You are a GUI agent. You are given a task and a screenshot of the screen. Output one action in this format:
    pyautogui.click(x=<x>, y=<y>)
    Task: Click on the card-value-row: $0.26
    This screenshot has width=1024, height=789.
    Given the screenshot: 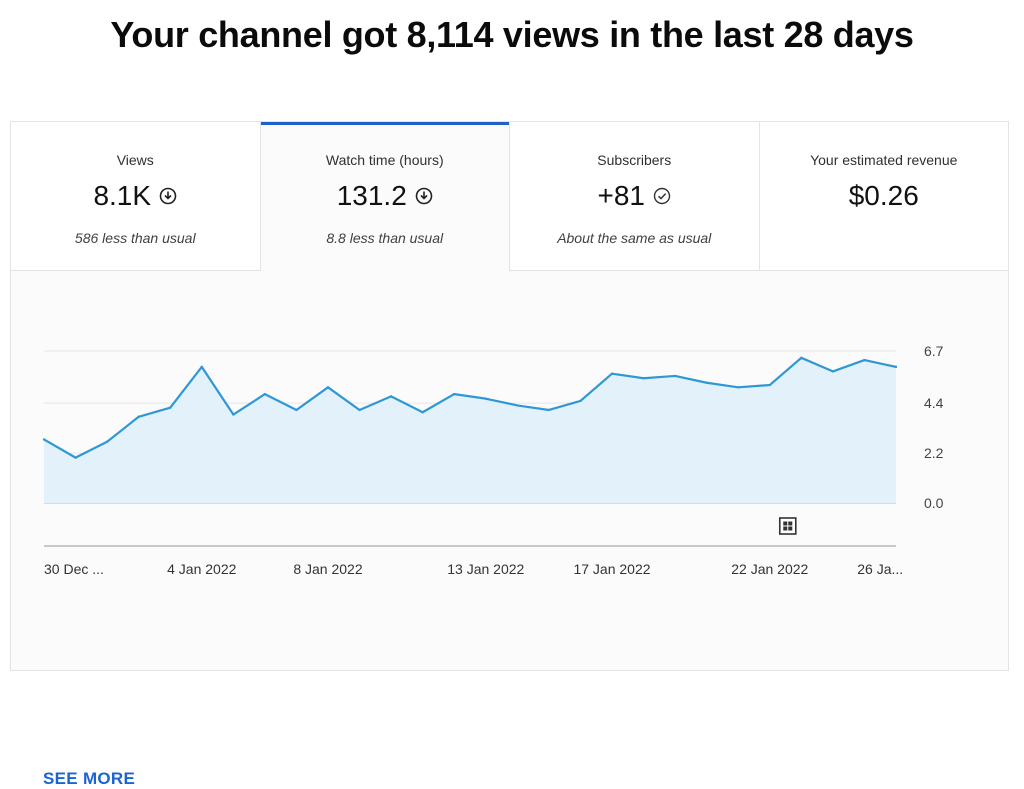 What is the action you would take?
    pyautogui.click(x=884, y=196)
    